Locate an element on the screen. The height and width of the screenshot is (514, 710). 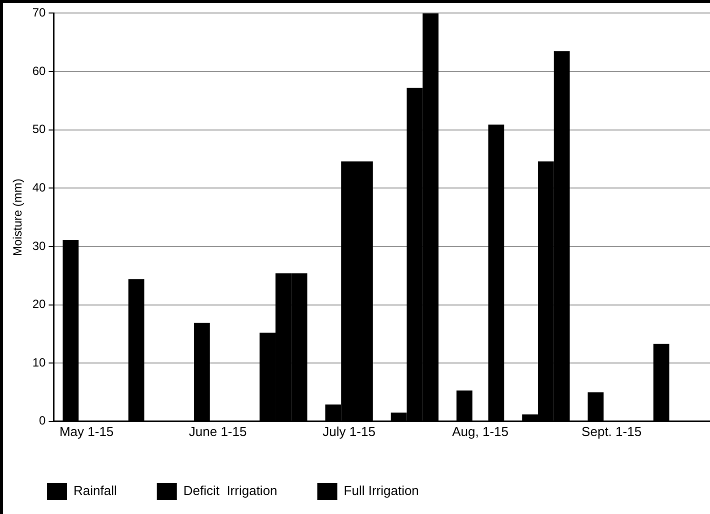
y-tick-label: 30 is located at coordinates (39, 245).